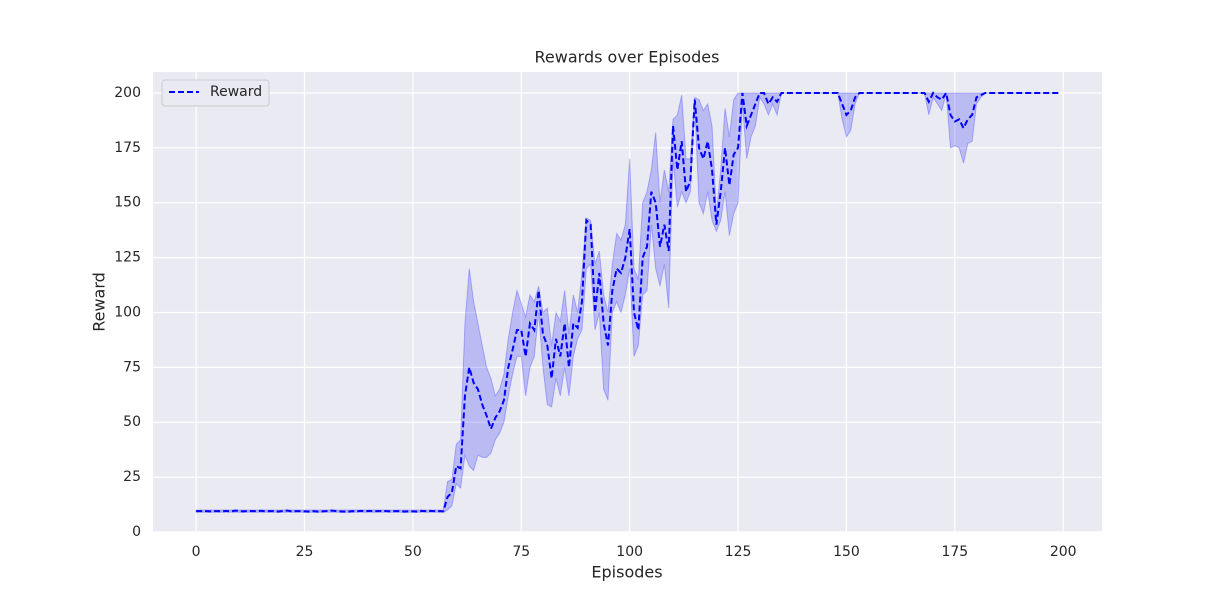  I want to click on y-tick-label: 150, so click(127, 203).